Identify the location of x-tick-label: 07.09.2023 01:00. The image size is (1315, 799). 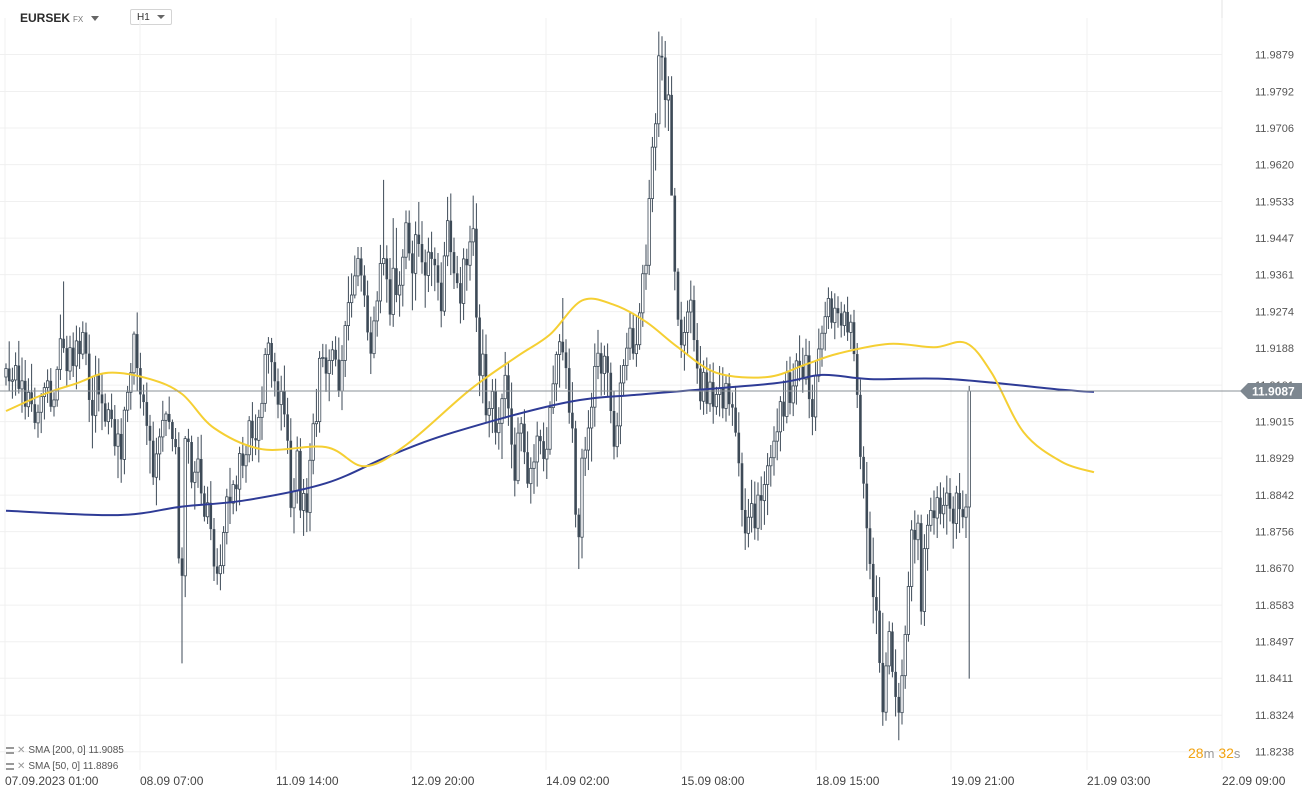
(52, 781).